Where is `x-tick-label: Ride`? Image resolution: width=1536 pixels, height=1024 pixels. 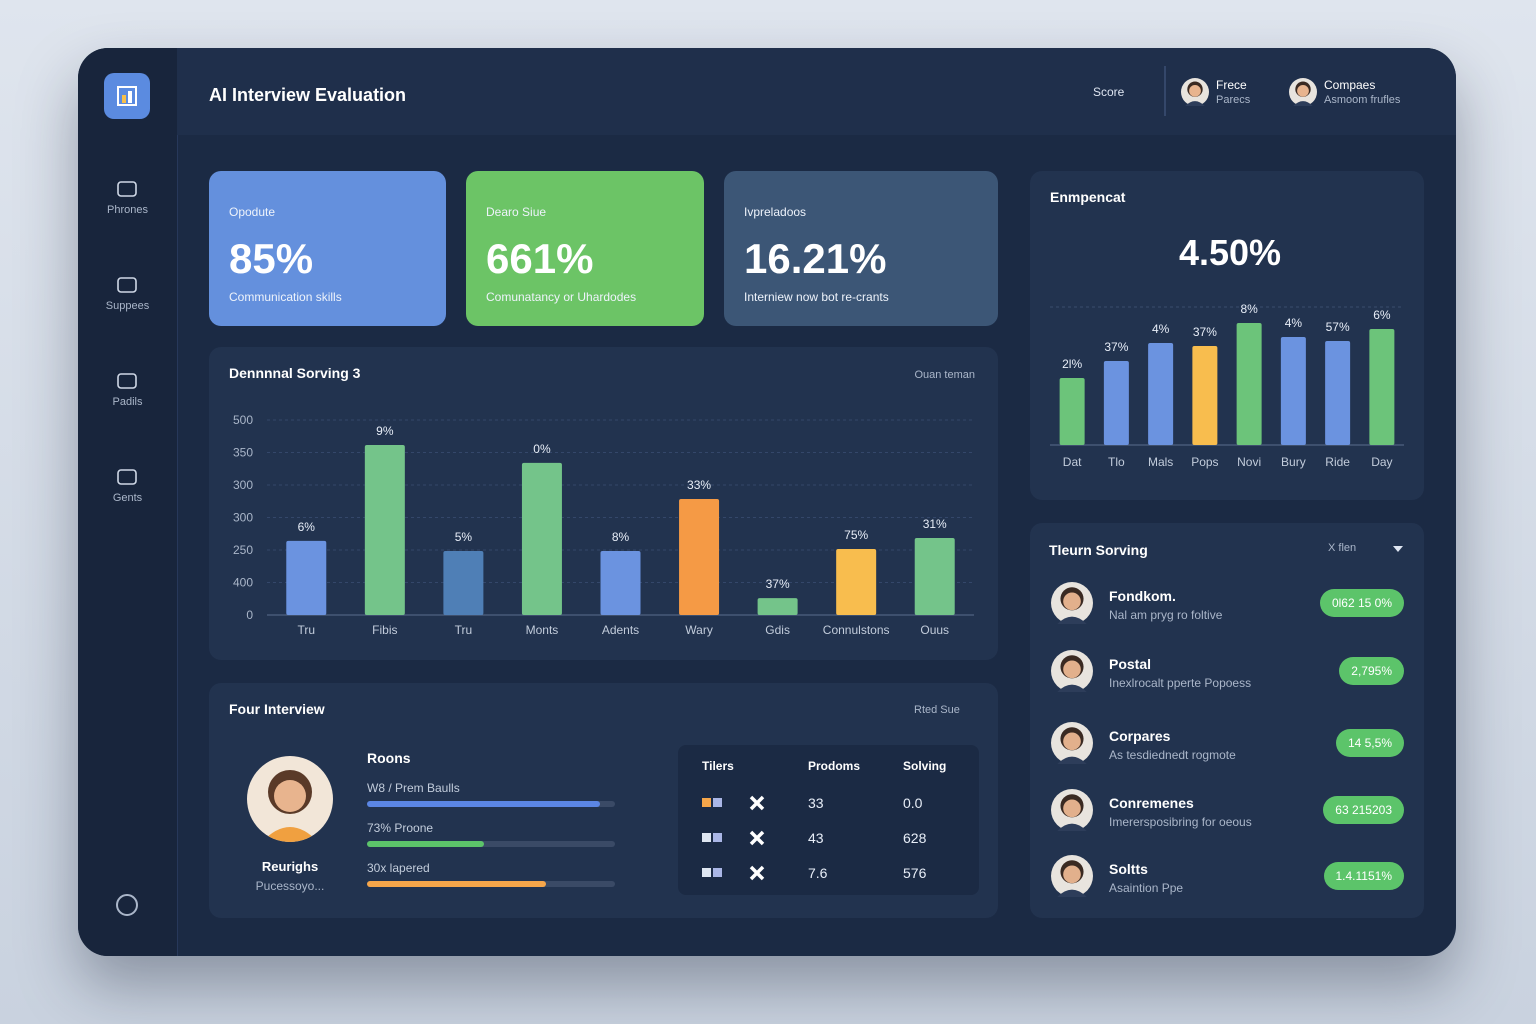 x-tick-label: Ride is located at coordinates (1337, 462).